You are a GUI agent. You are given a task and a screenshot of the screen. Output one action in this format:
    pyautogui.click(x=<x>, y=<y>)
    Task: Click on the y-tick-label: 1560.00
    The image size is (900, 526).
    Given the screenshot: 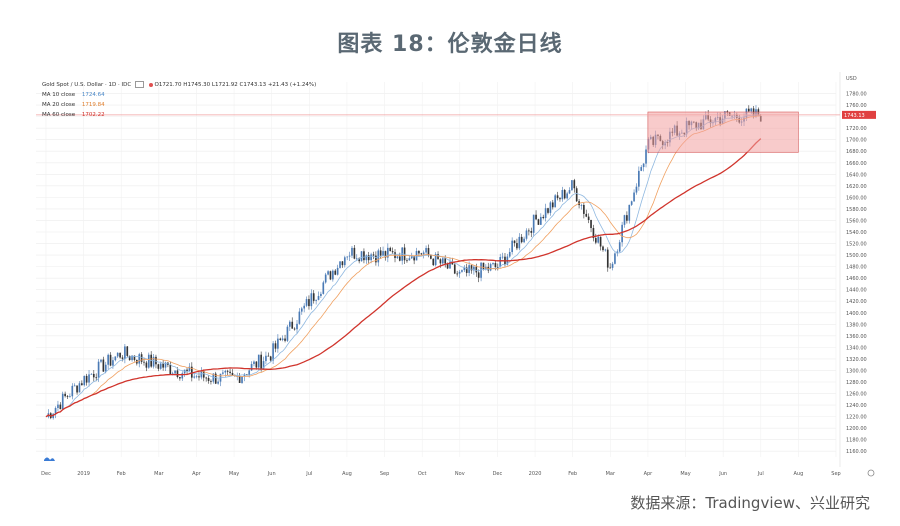 What is the action you would take?
    pyautogui.click(x=856, y=221)
    